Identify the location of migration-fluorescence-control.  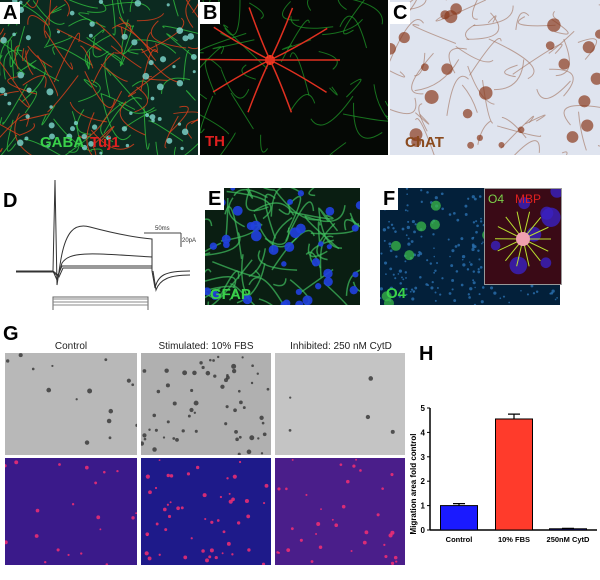
(71, 511).